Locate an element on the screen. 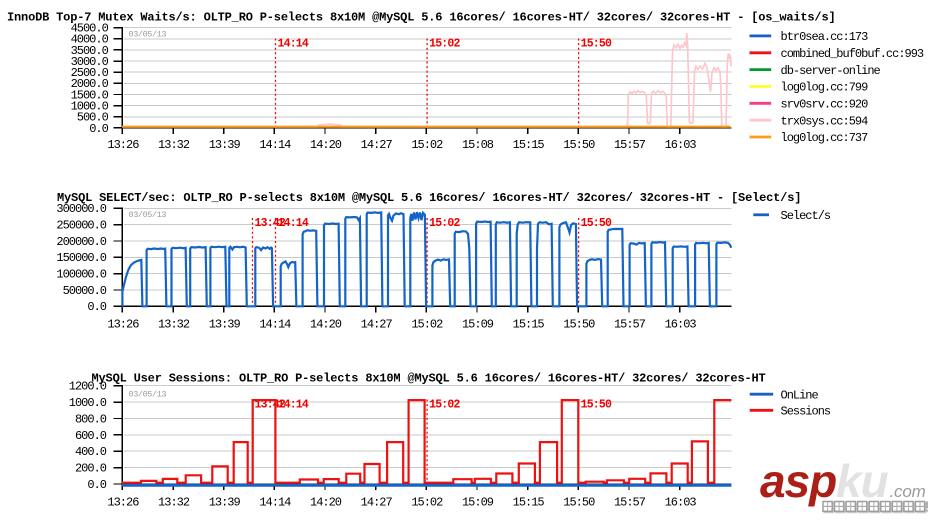 The width and height of the screenshot is (931, 522). svg-text: 4500.0 is located at coordinates (90, 29).